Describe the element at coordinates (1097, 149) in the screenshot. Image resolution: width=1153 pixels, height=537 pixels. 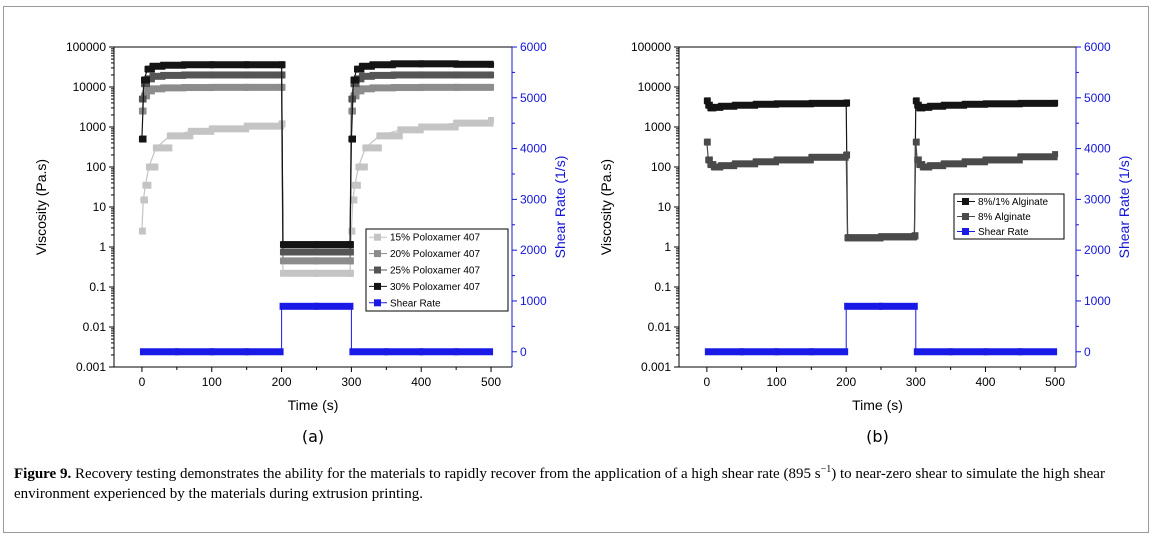
I see `y2-tick-label: 4000` at that location.